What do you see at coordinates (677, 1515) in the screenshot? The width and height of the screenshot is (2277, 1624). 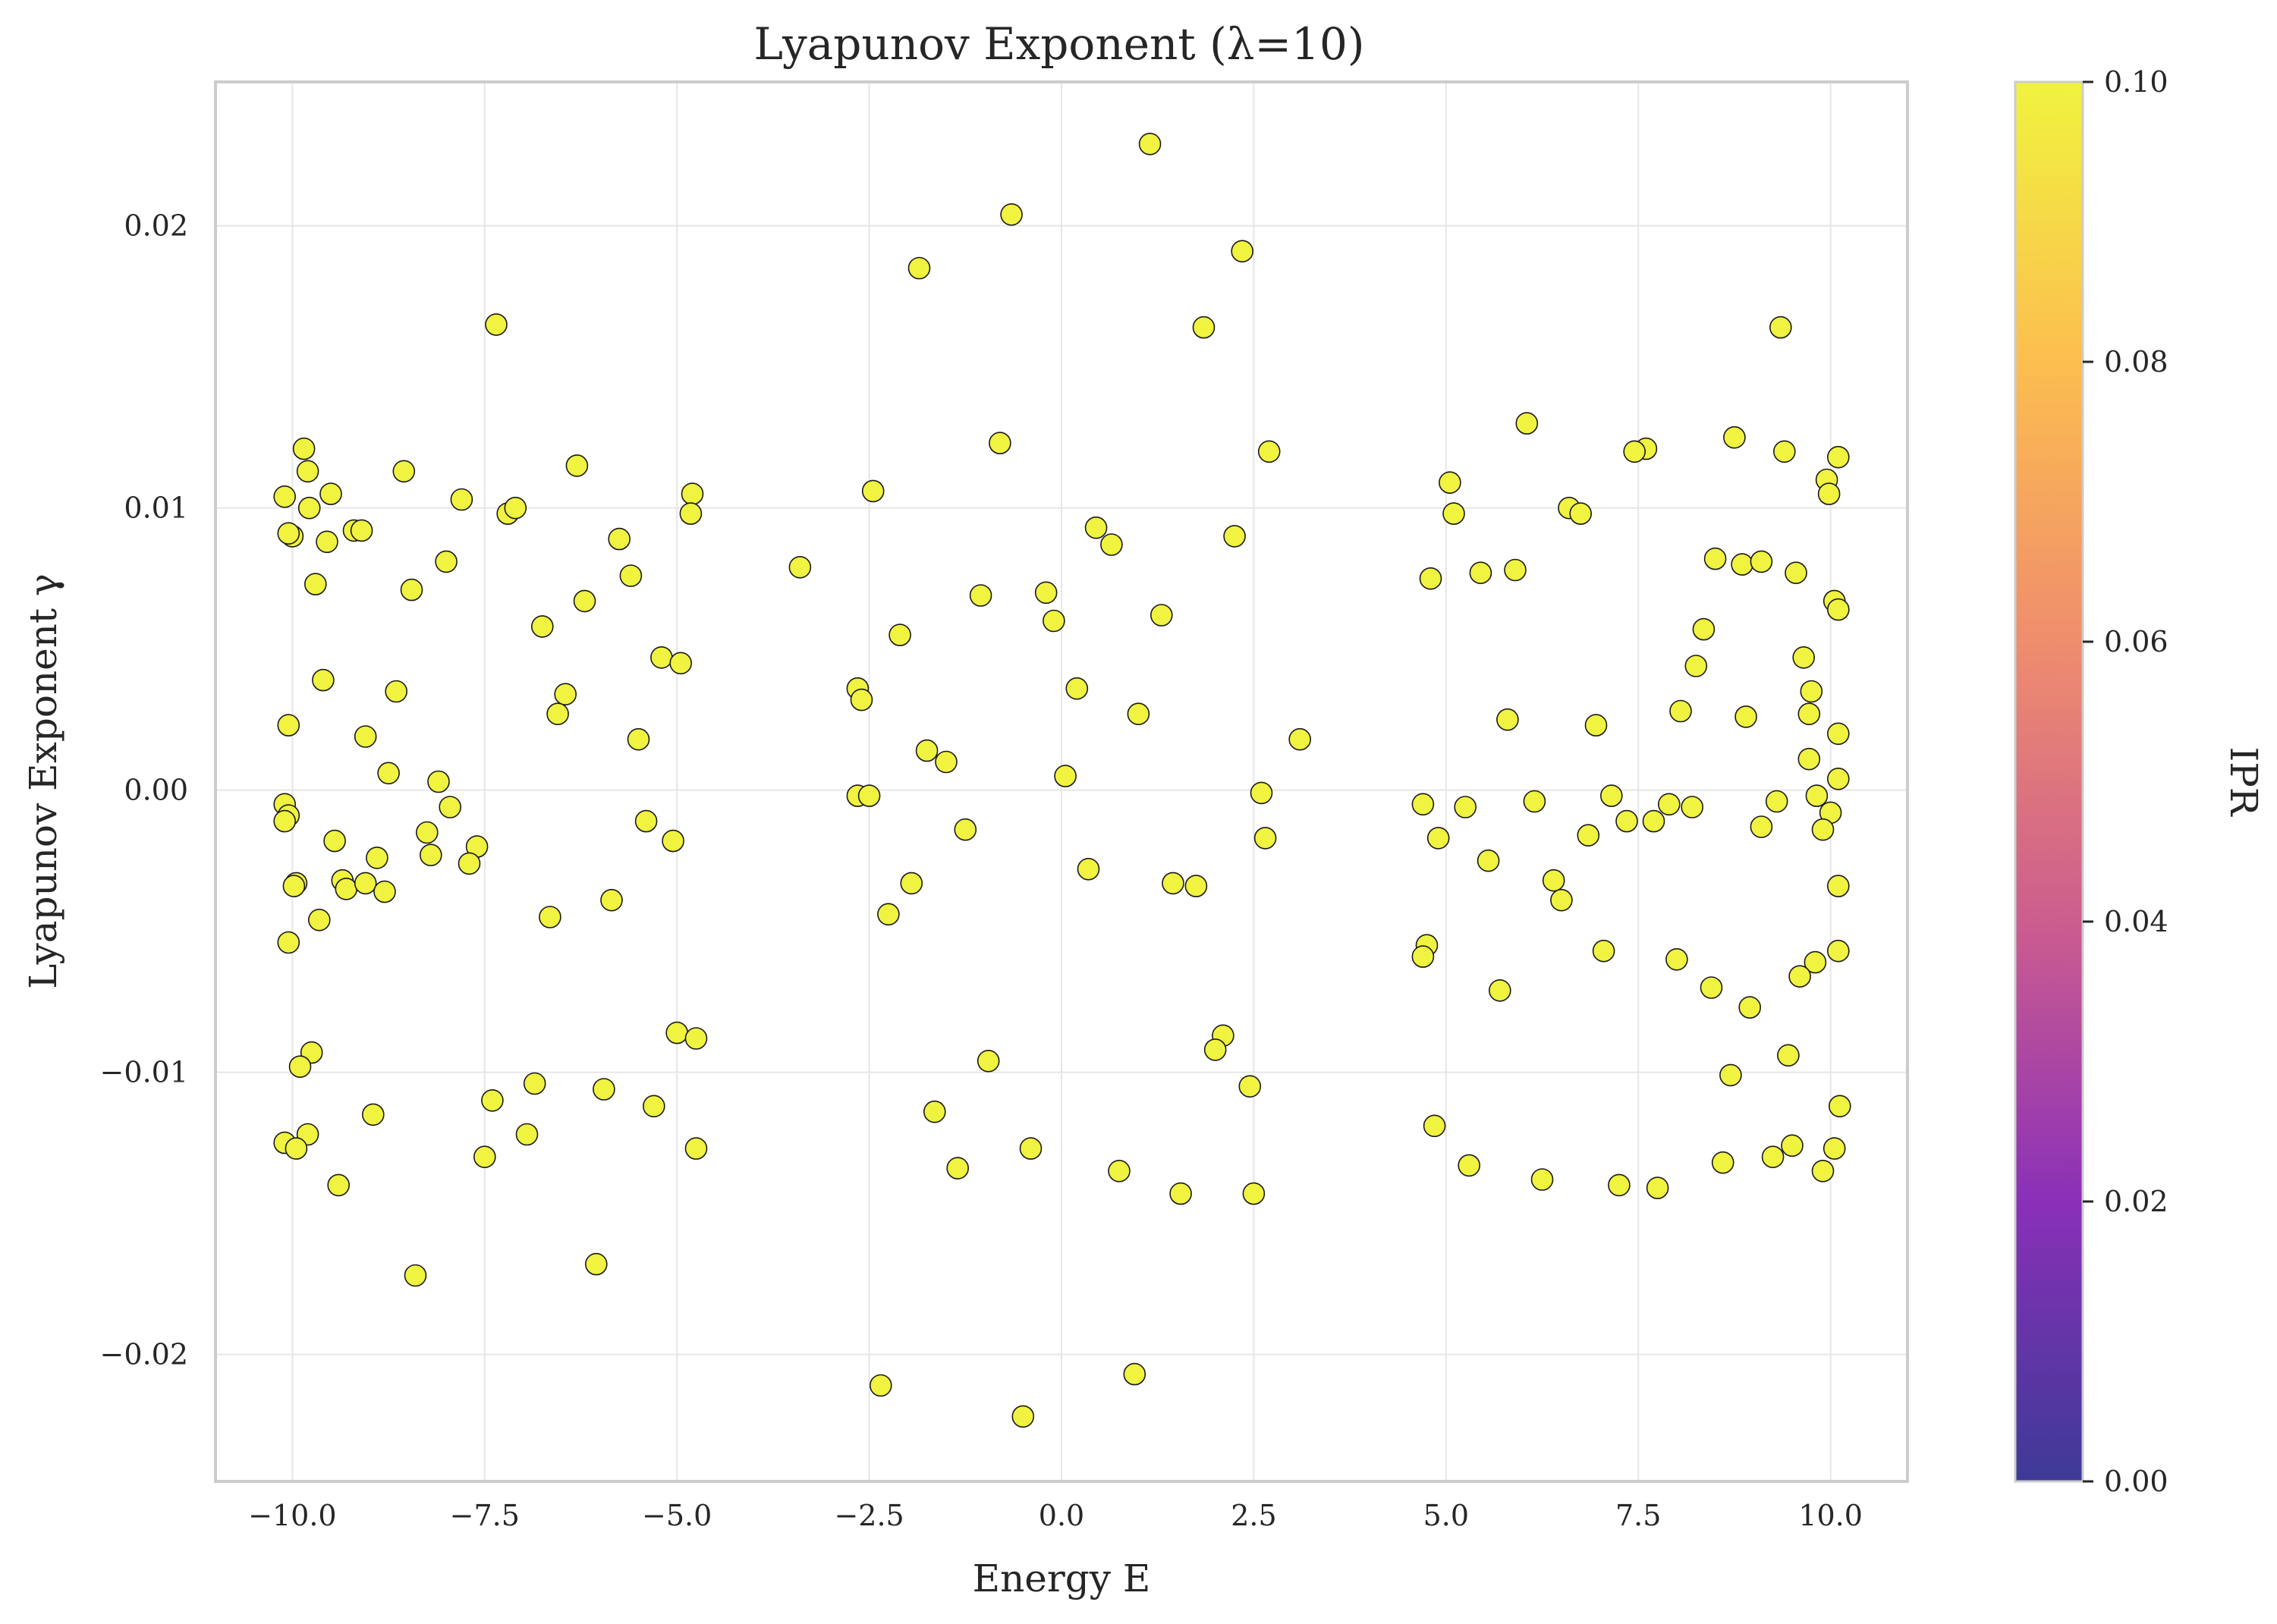 I see `x-tick-label: −5.0` at bounding box center [677, 1515].